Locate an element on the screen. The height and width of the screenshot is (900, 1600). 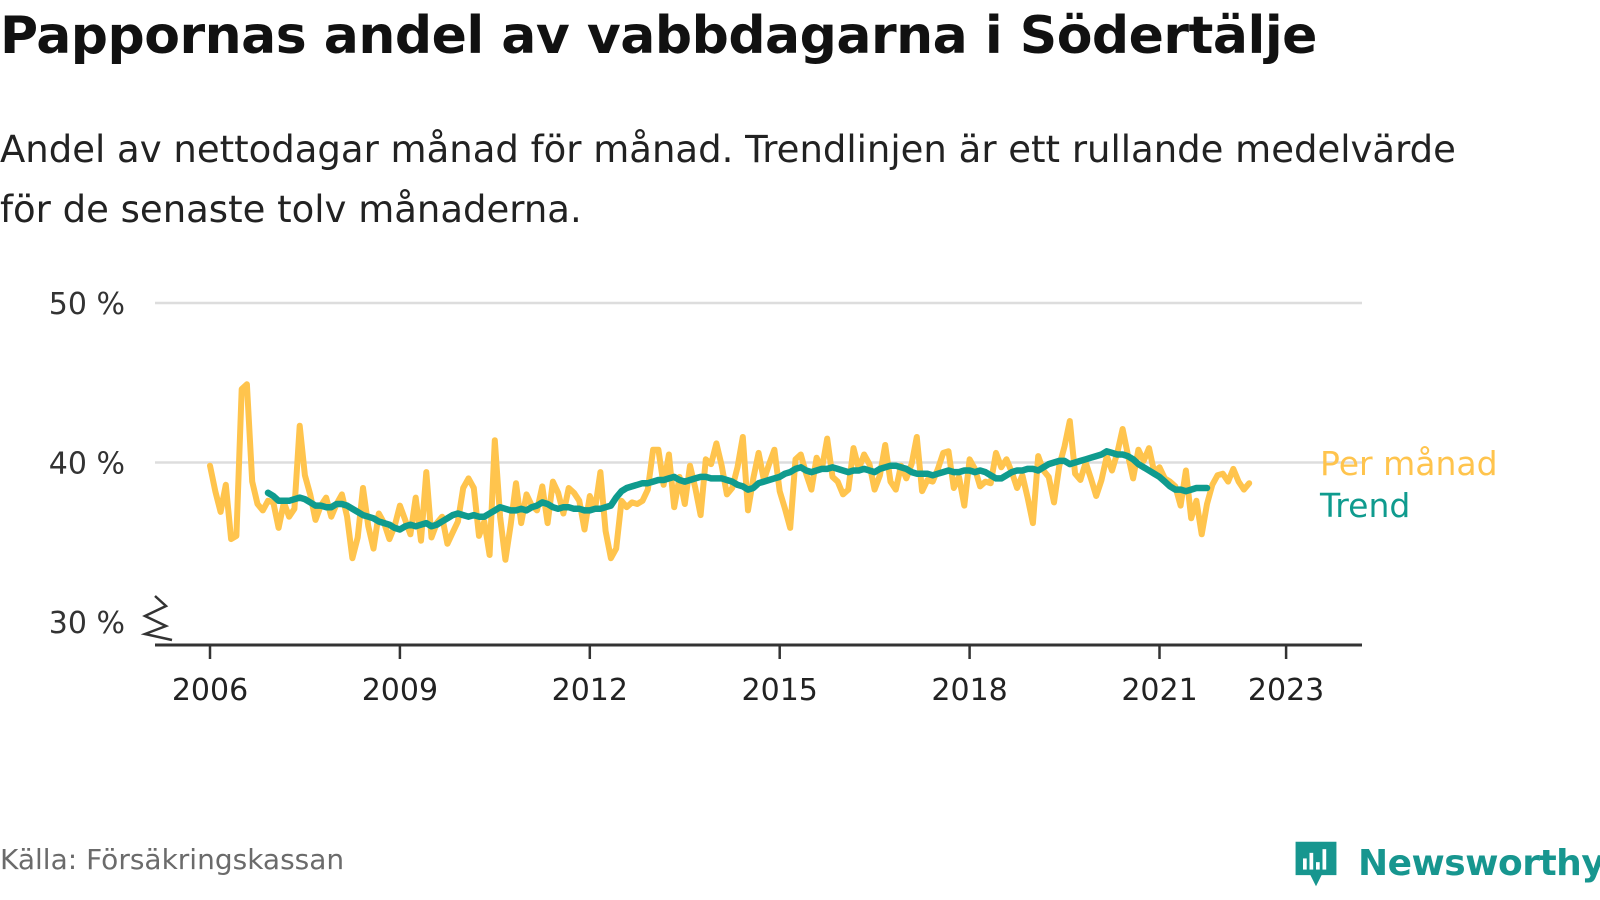
x-tick-label: 2006 is located at coordinates (210, 690).